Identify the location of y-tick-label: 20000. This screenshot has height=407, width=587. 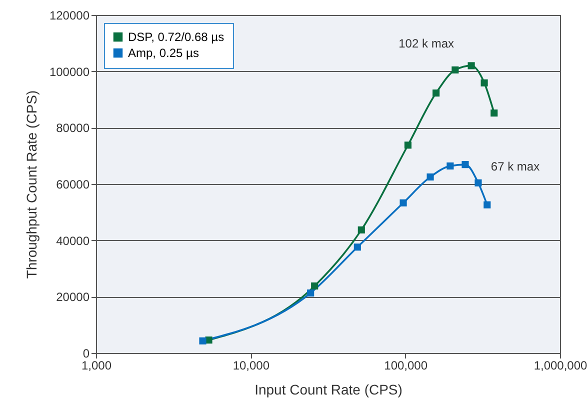
(73, 297).